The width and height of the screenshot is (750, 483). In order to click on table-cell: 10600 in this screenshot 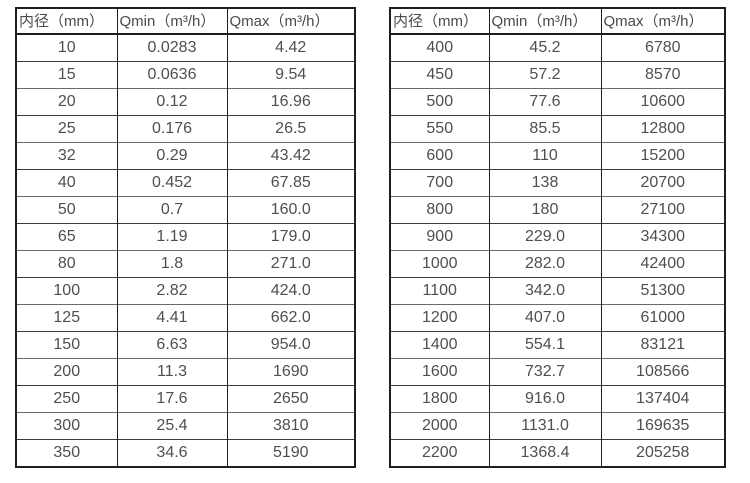, I will do `click(663, 102)`.